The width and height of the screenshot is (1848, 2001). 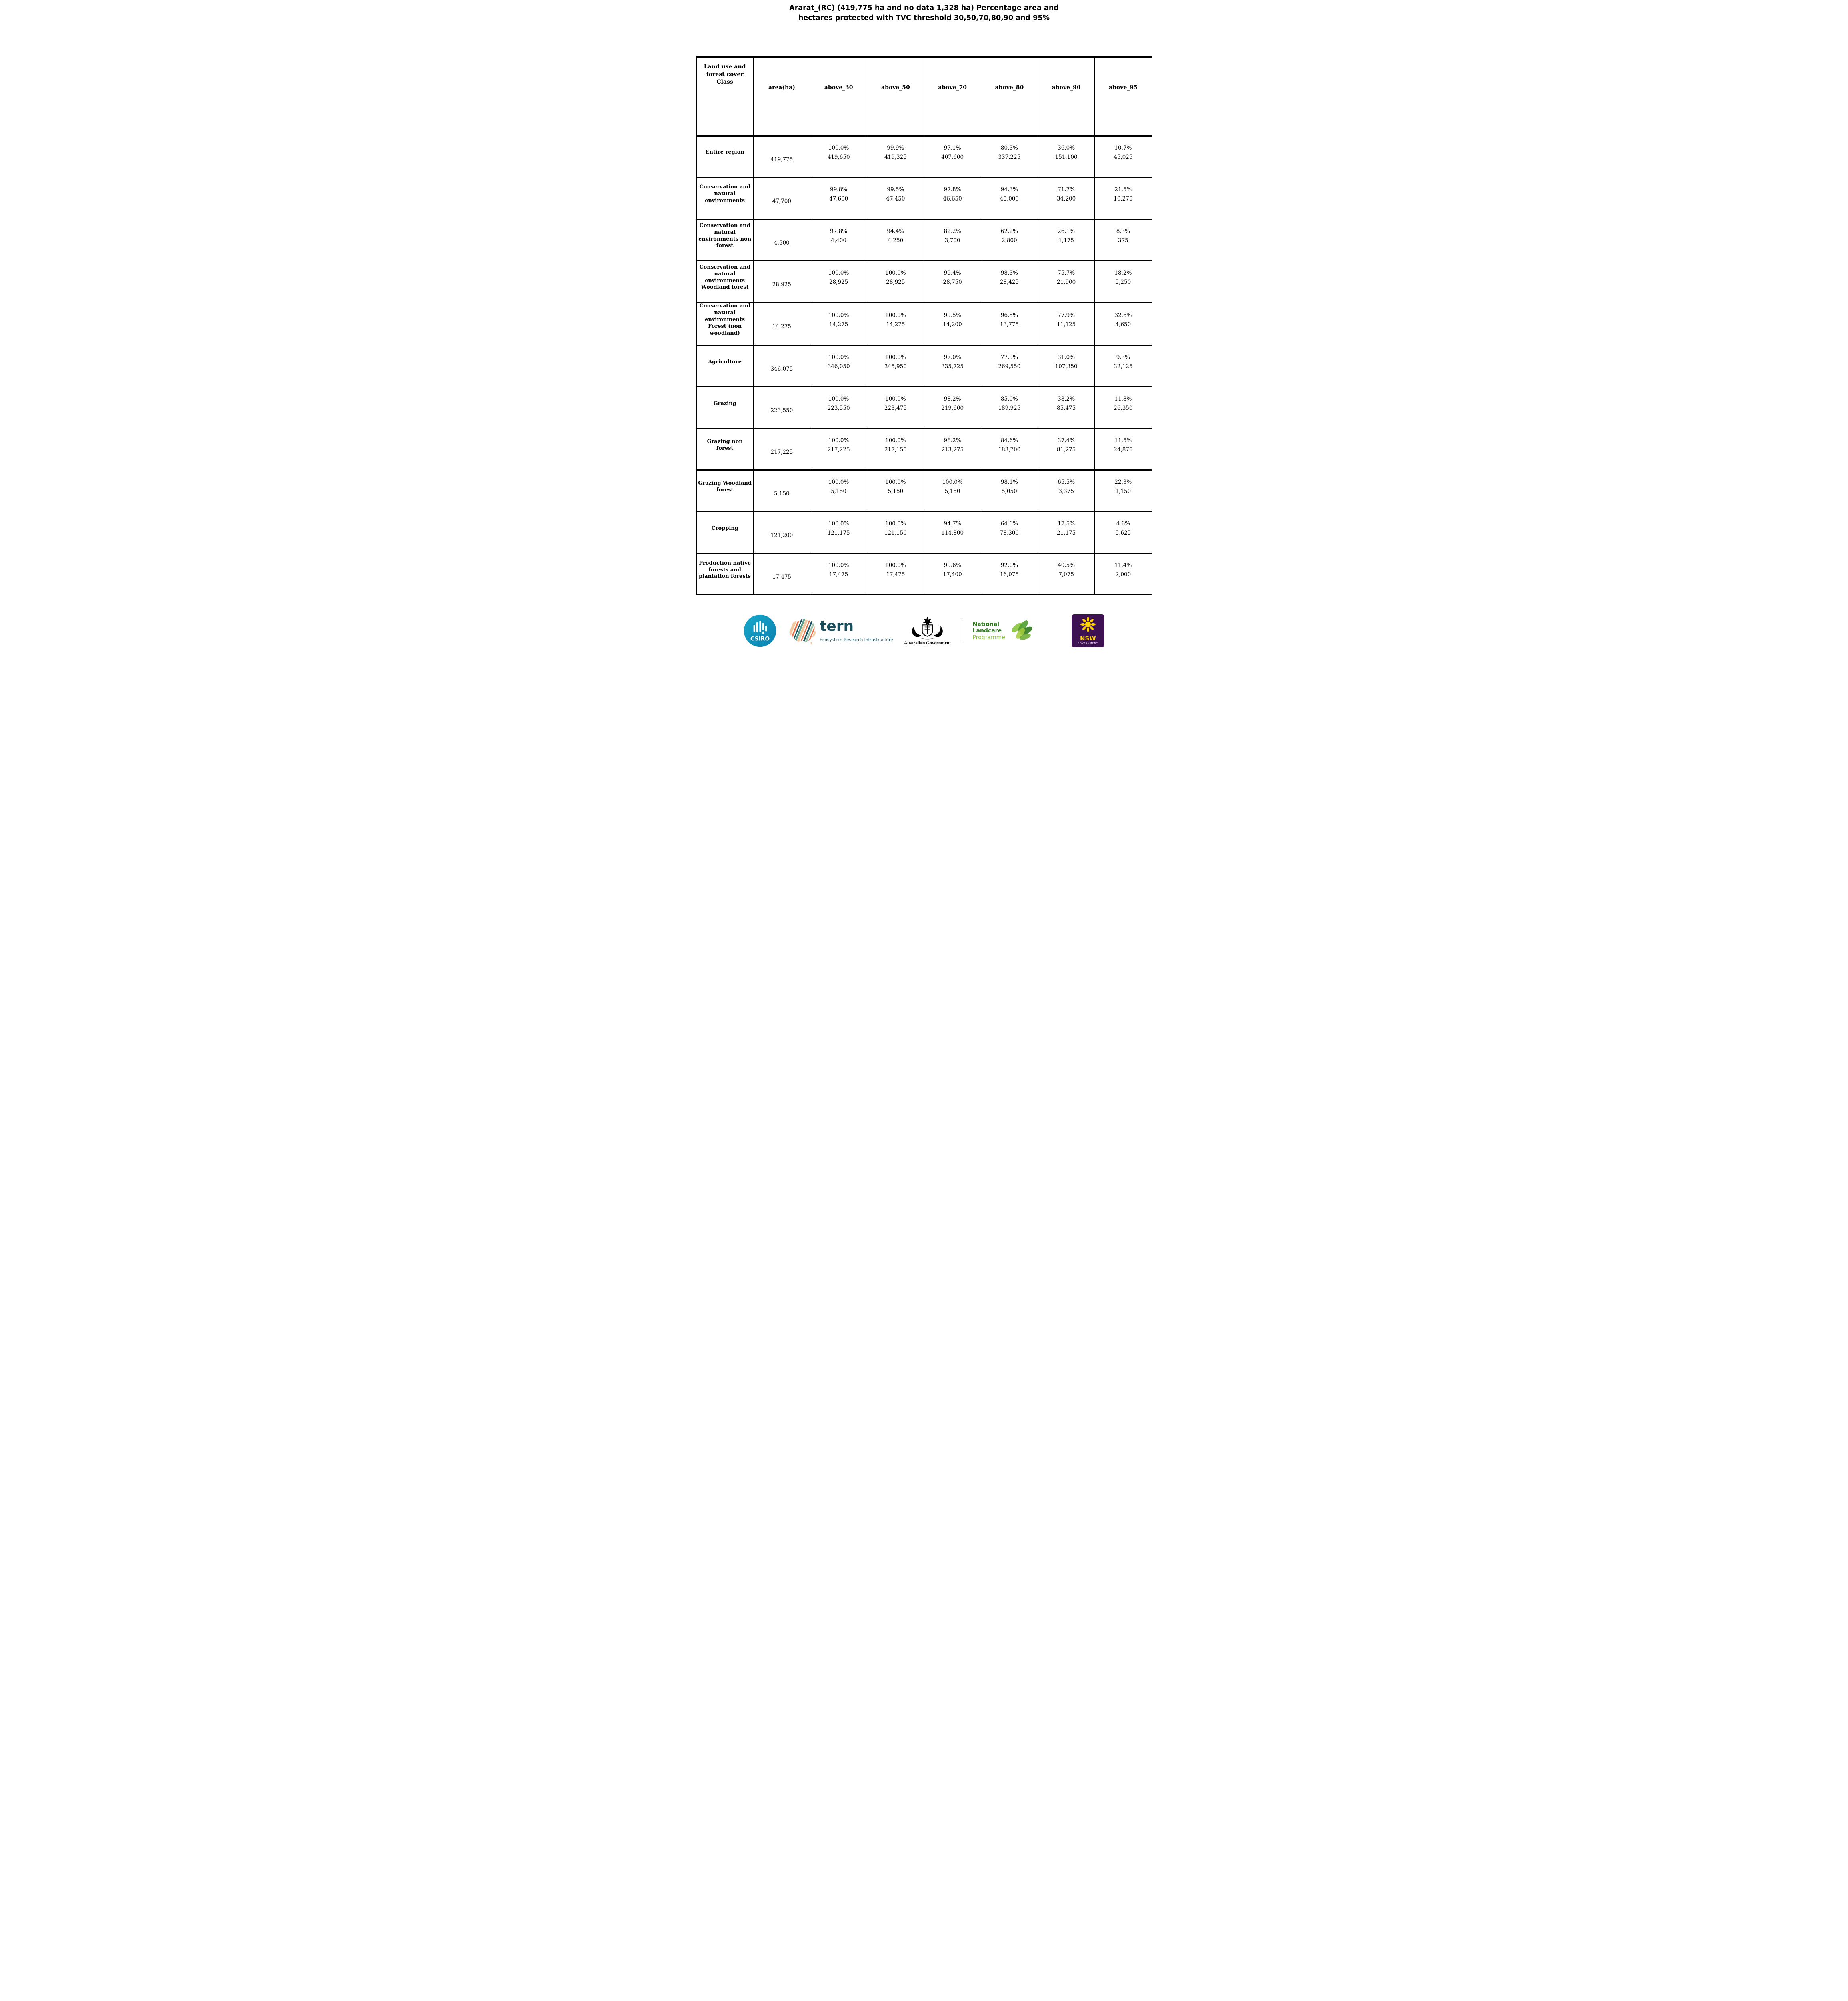 I want to click on hectares-value: 114,800, so click(x=953, y=533).